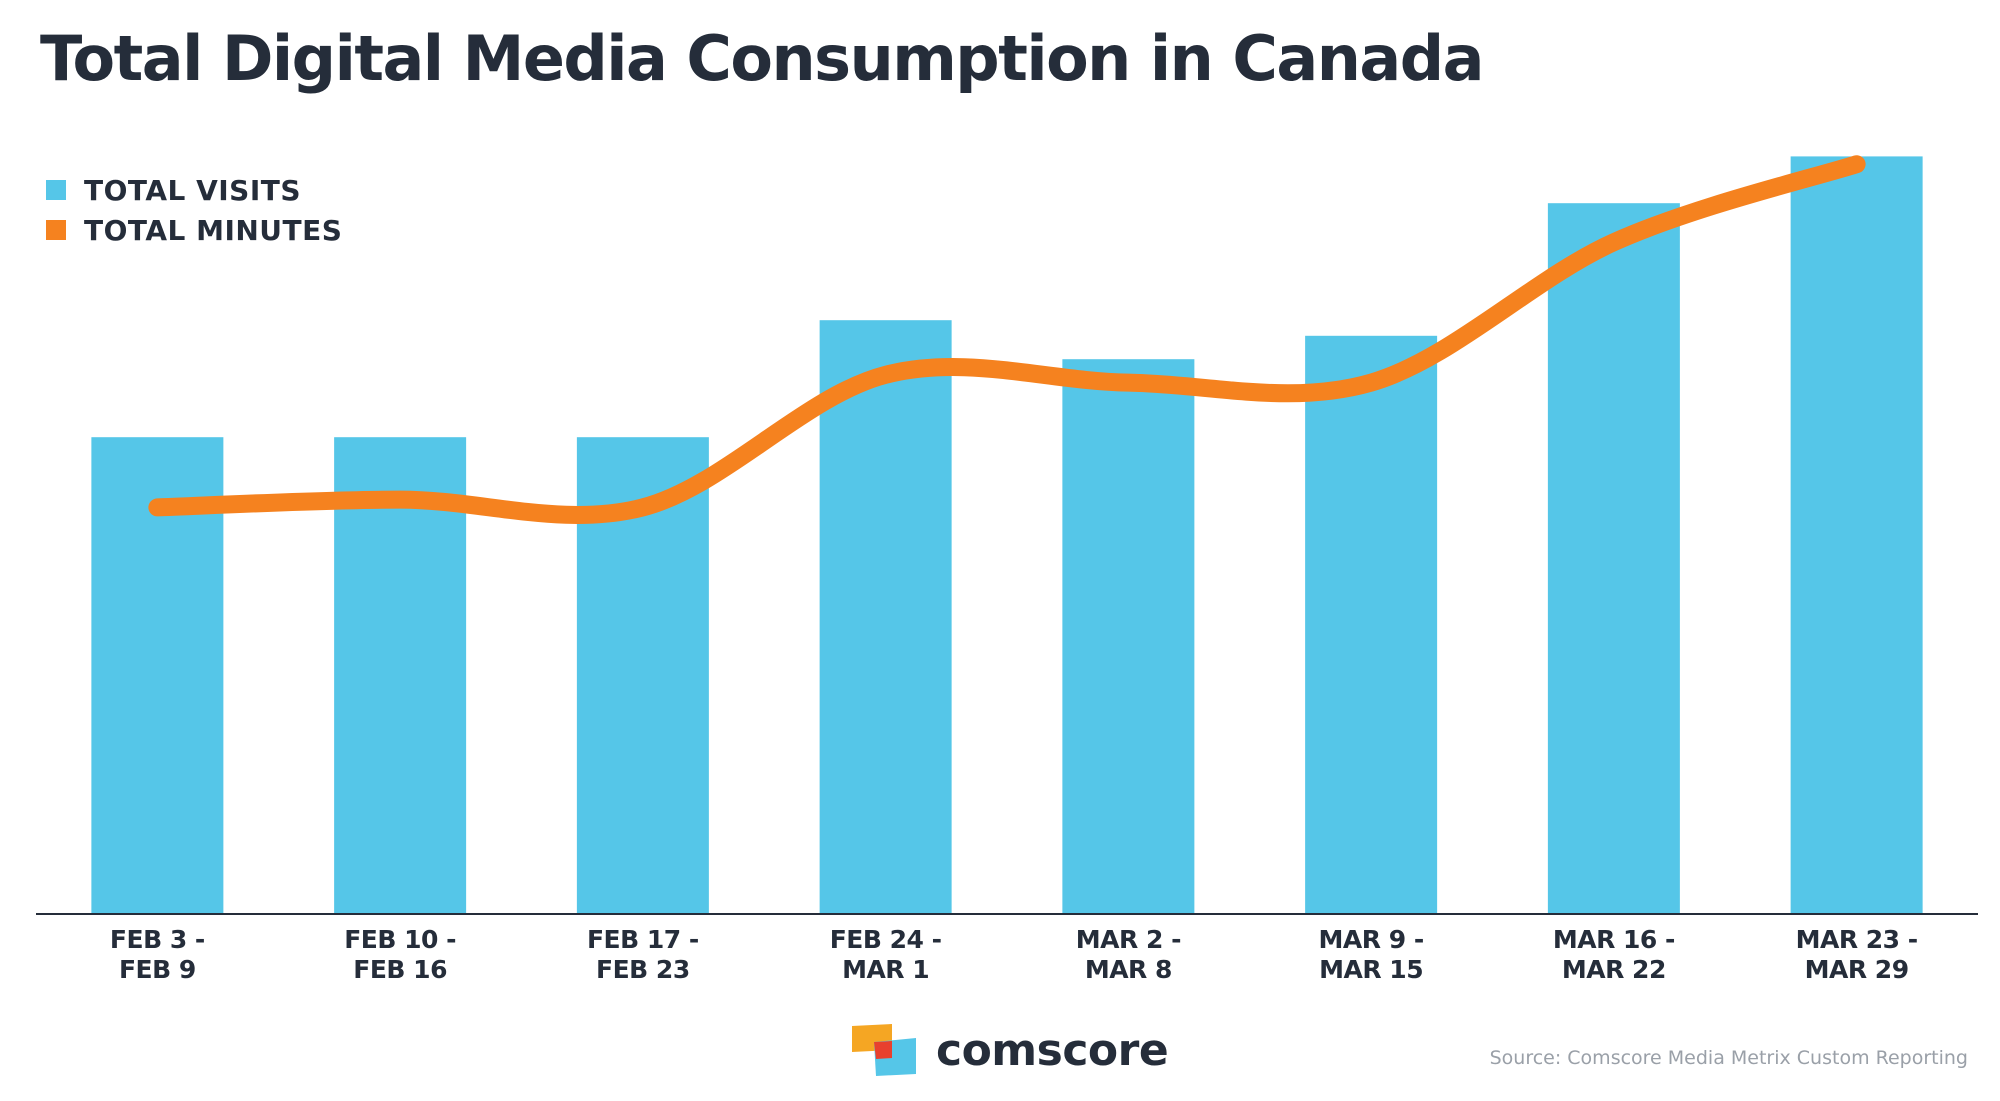 The image size is (2000, 1101). I want to click on x-tick-label-3: FEB 24 -MAR 1, so click(886, 954).